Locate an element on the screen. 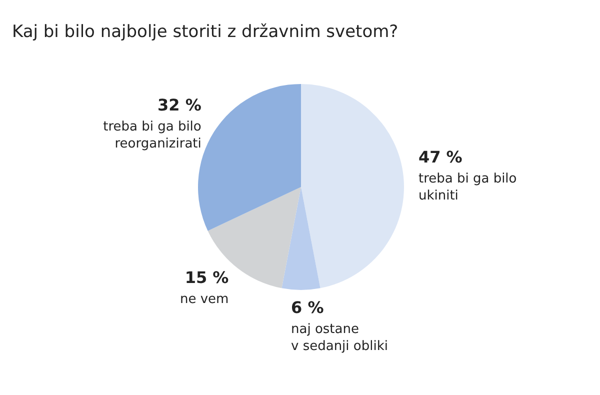 The width and height of the screenshot is (600, 395). slice-label: treba bi ga bilo reorganizirati is located at coordinates (152, 135).